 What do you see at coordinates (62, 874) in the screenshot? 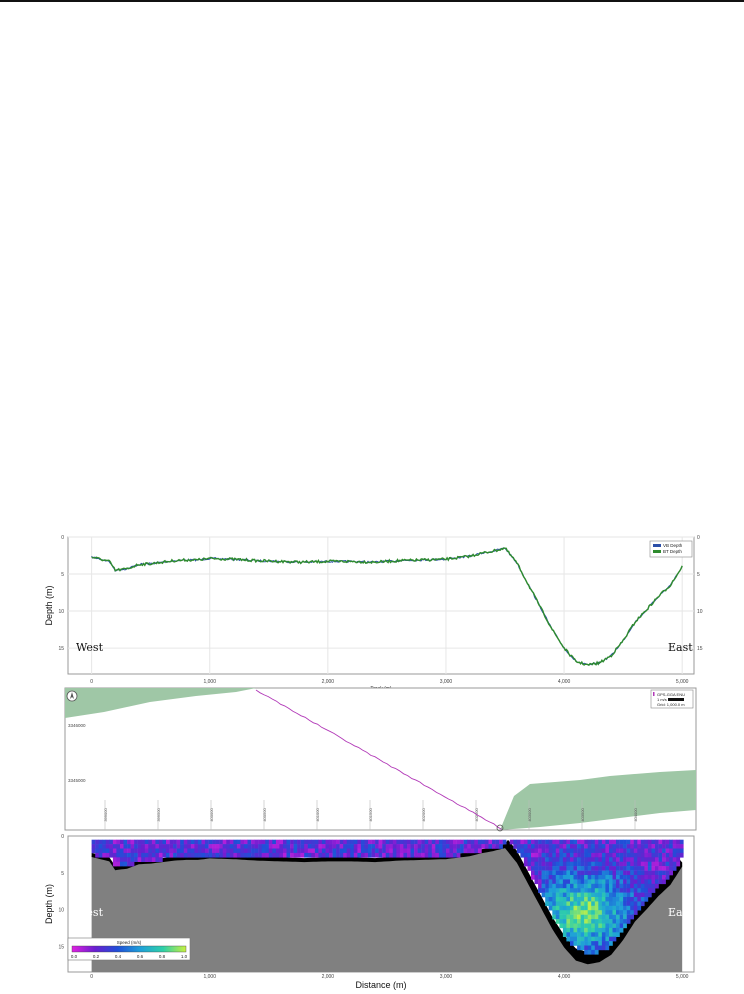
I see `velocity-ytick-label: 5` at bounding box center [62, 874].